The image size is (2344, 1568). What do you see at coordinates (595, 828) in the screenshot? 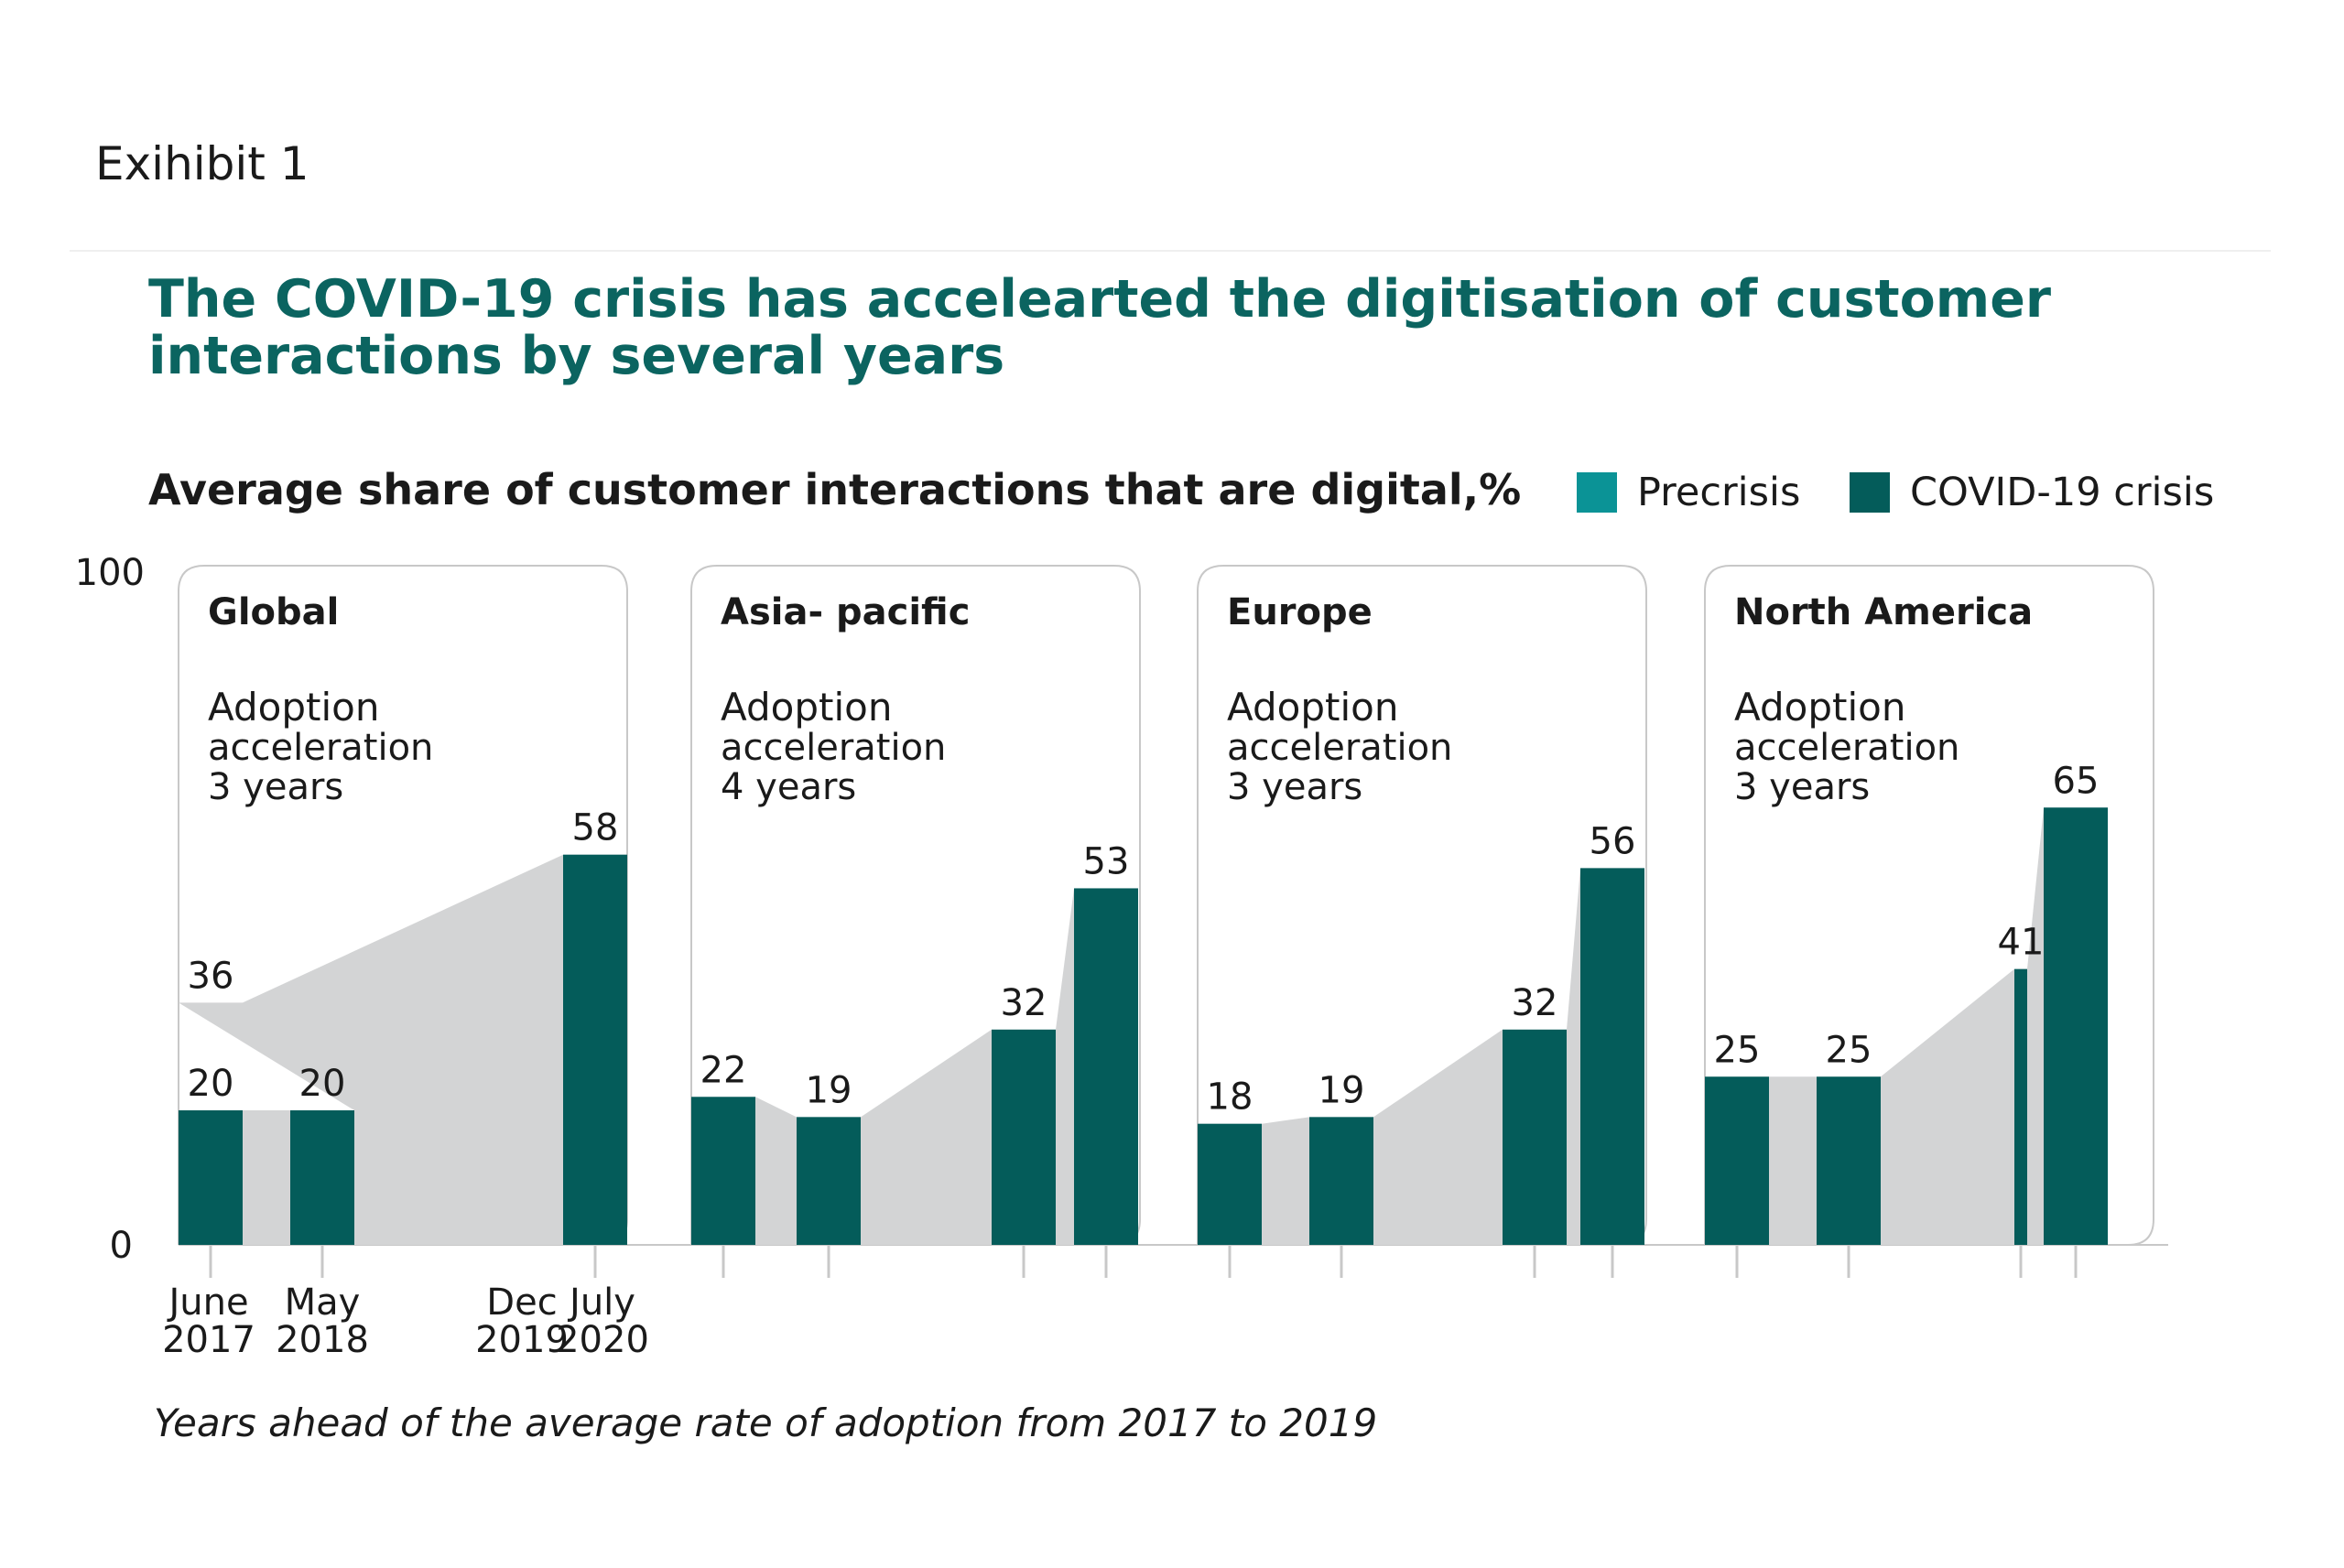
I see `value-label-global-4: 58` at bounding box center [595, 828].